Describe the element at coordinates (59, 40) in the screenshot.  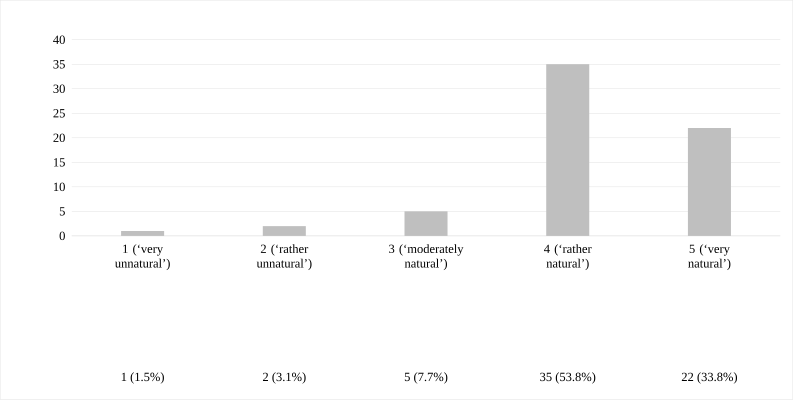
I see `y-tick-label: 40` at that location.